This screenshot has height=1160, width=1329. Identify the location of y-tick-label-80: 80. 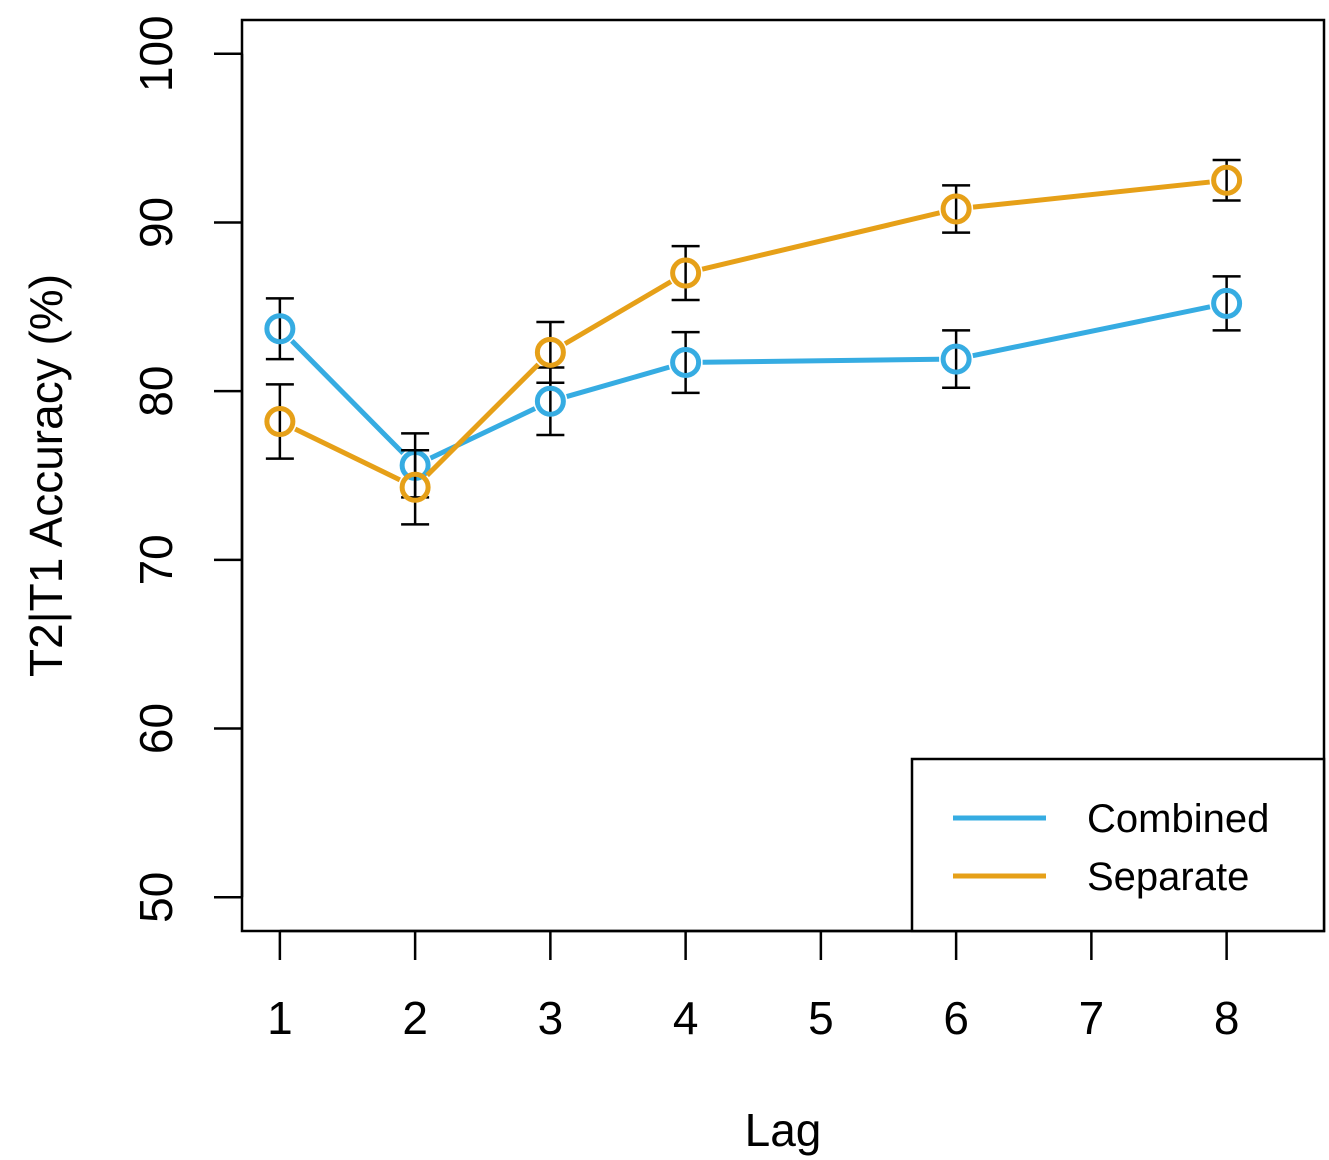
(156, 391).